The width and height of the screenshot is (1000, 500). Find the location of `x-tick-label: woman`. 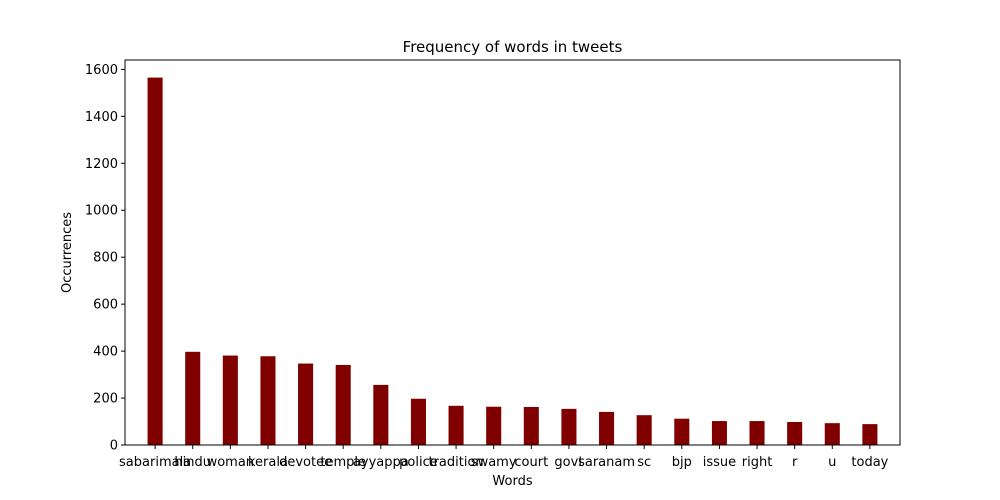

x-tick-label: woman is located at coordinates (230, 462).